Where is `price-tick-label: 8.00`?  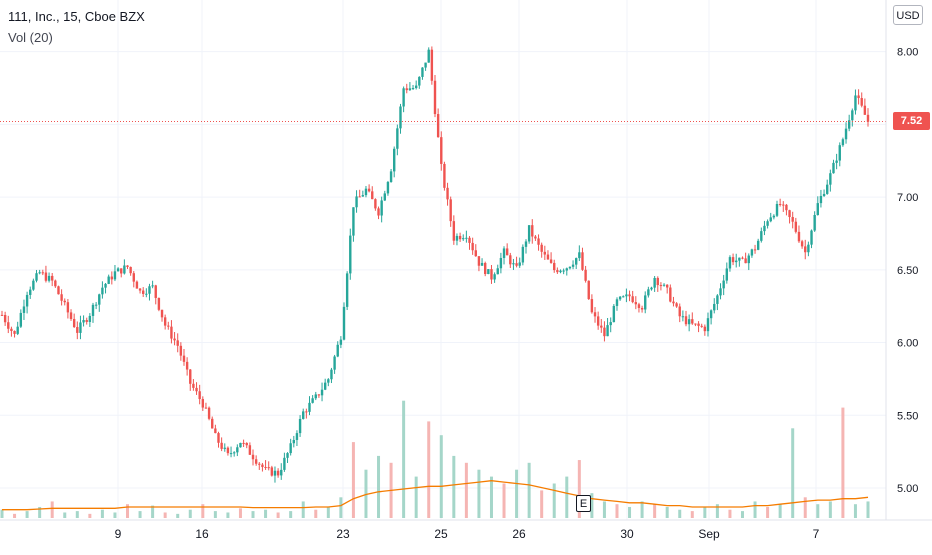 price-tick-label: 8.00 is located at coordinates (907, 53).